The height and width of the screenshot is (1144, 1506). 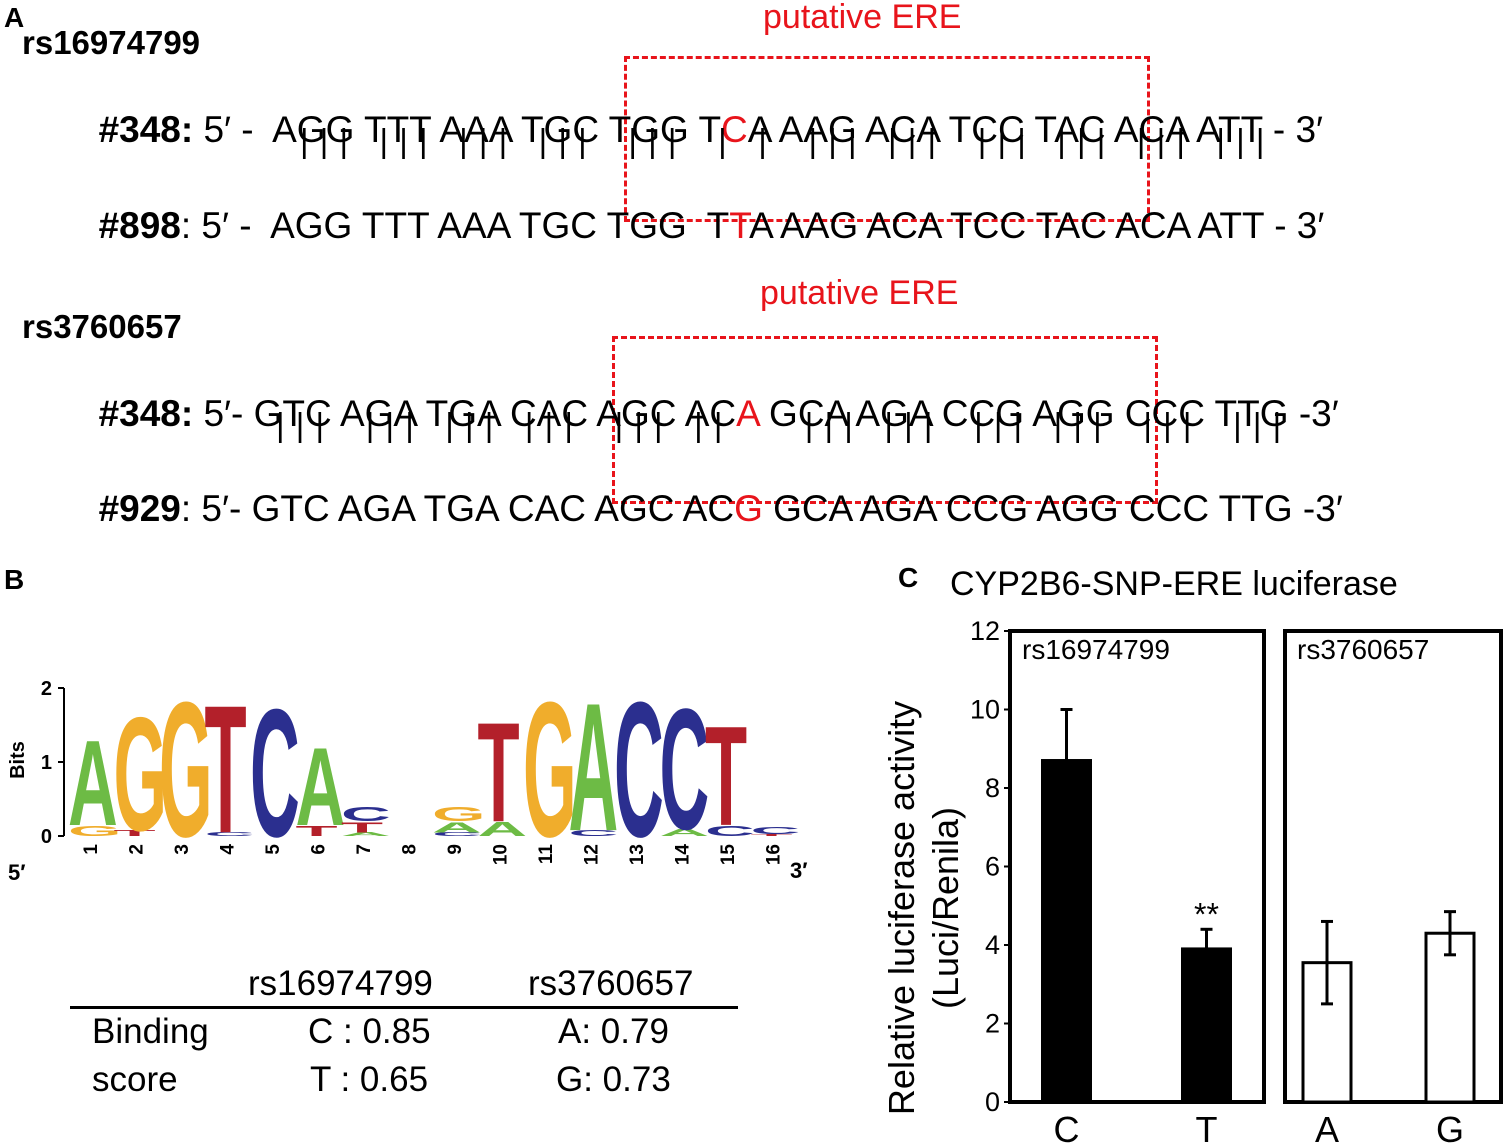 What do you see at coordinates (146, 413) in the screenshot?
I see `sequence-id: #348:` at bounding box center [146, 413].